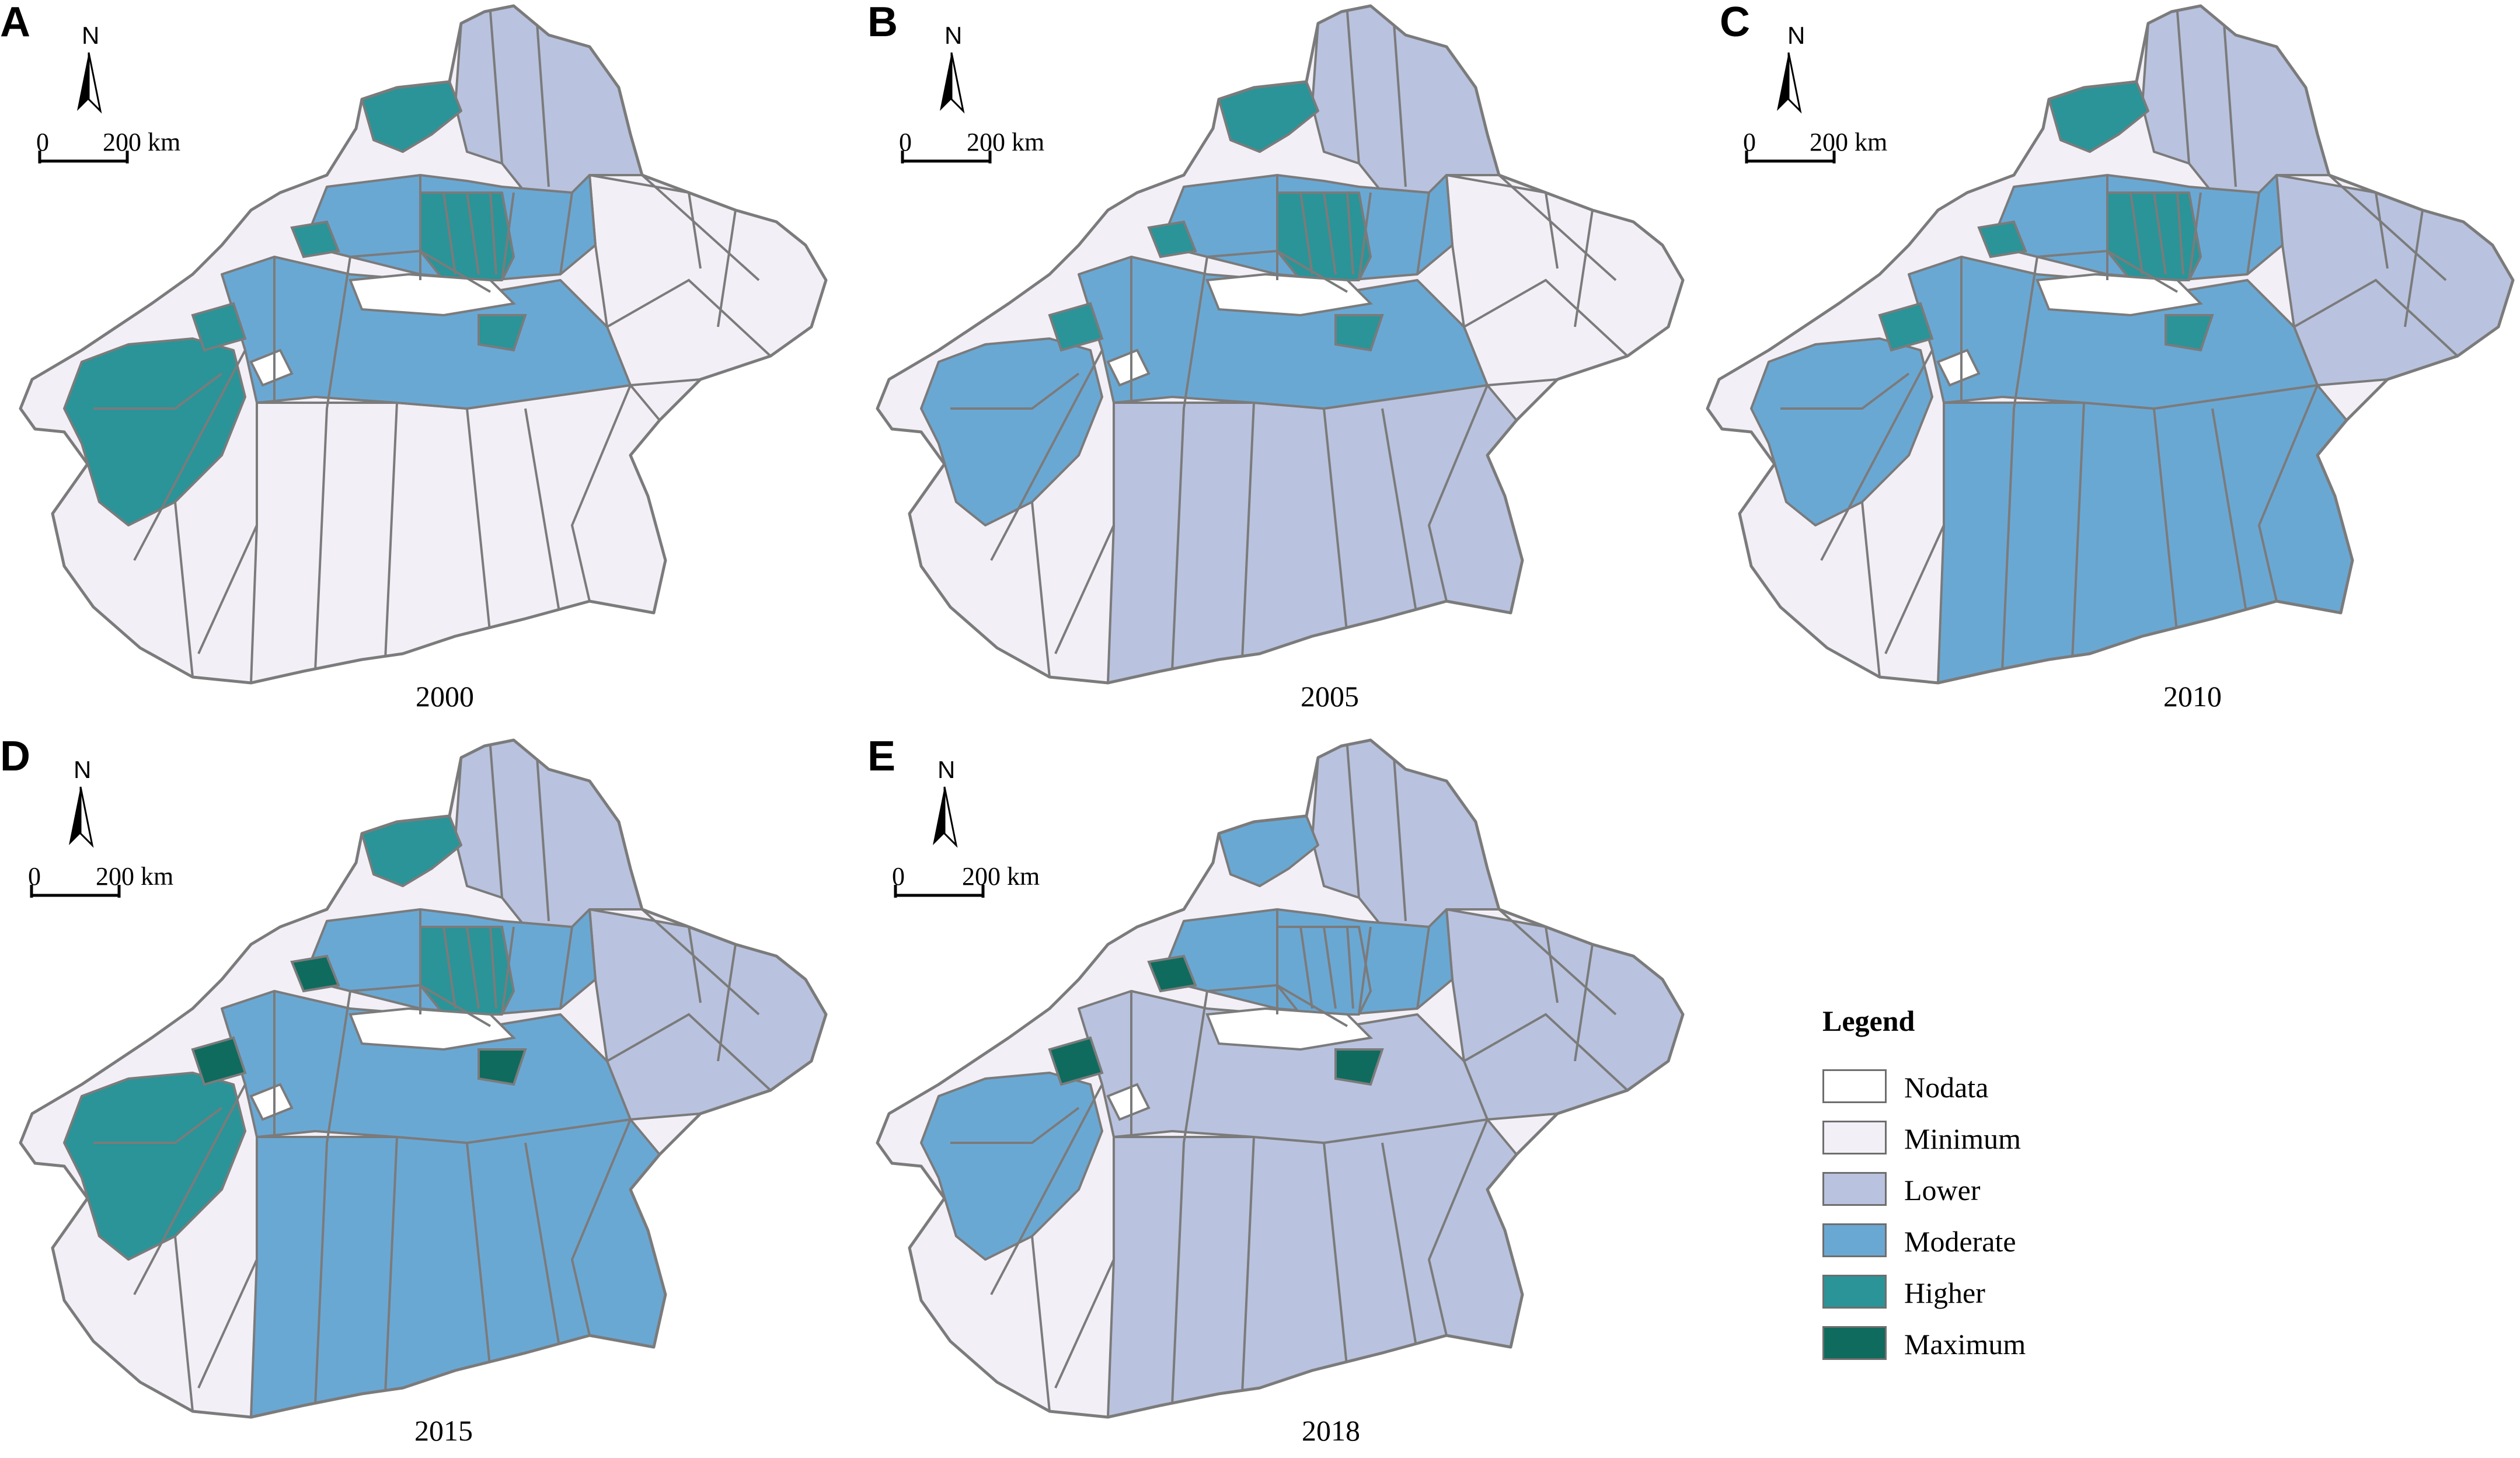  I want to click on map-a, so click(423, 344).